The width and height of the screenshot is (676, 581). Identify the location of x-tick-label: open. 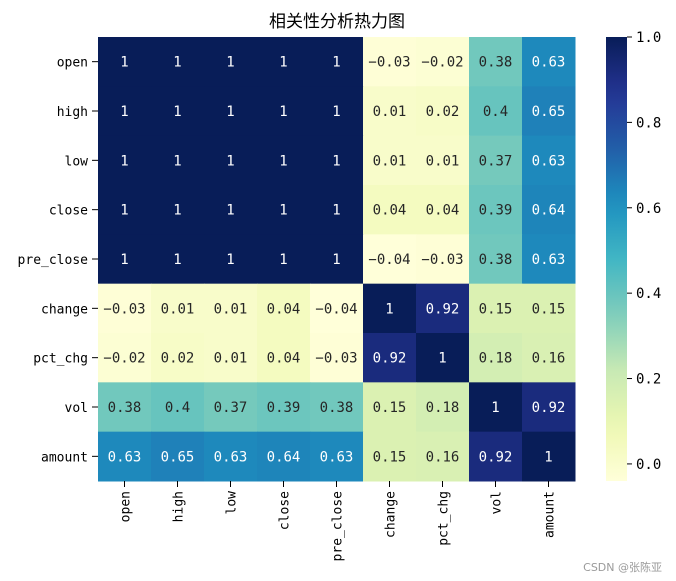
(126, 506).